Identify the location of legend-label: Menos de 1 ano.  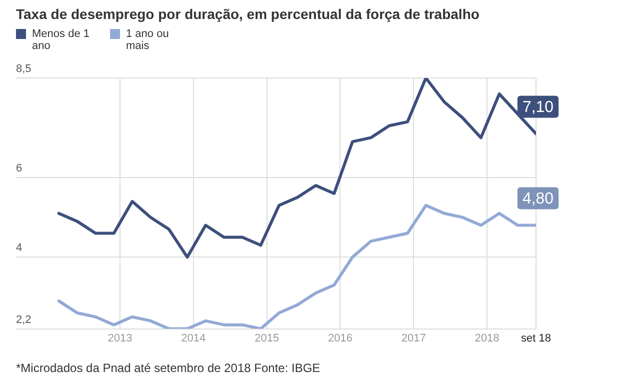
(61, 40).